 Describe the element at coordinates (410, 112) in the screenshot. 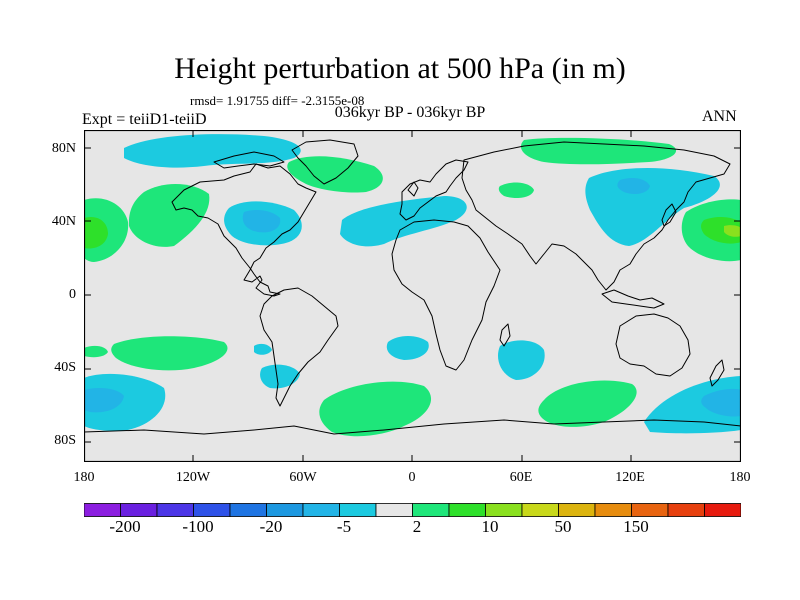

I see `plot-subtitle: 036kyr BP - 036kyr BP` at that location.